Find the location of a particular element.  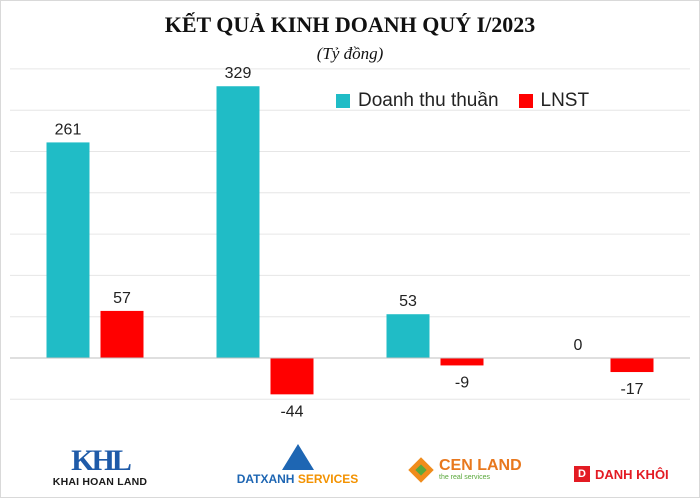

legend-item-revenue: Doanh thu thuần is located at coordinates (417, 101).